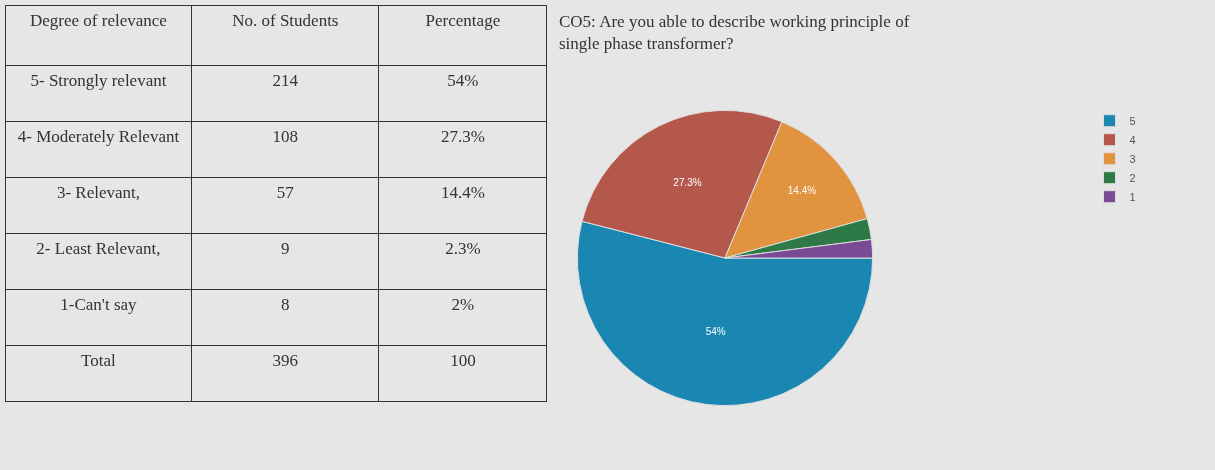 Image resolution: width=1215 pixels, height=470 pixels. I want to click on text: Degree of relevance, so click(98, 20).